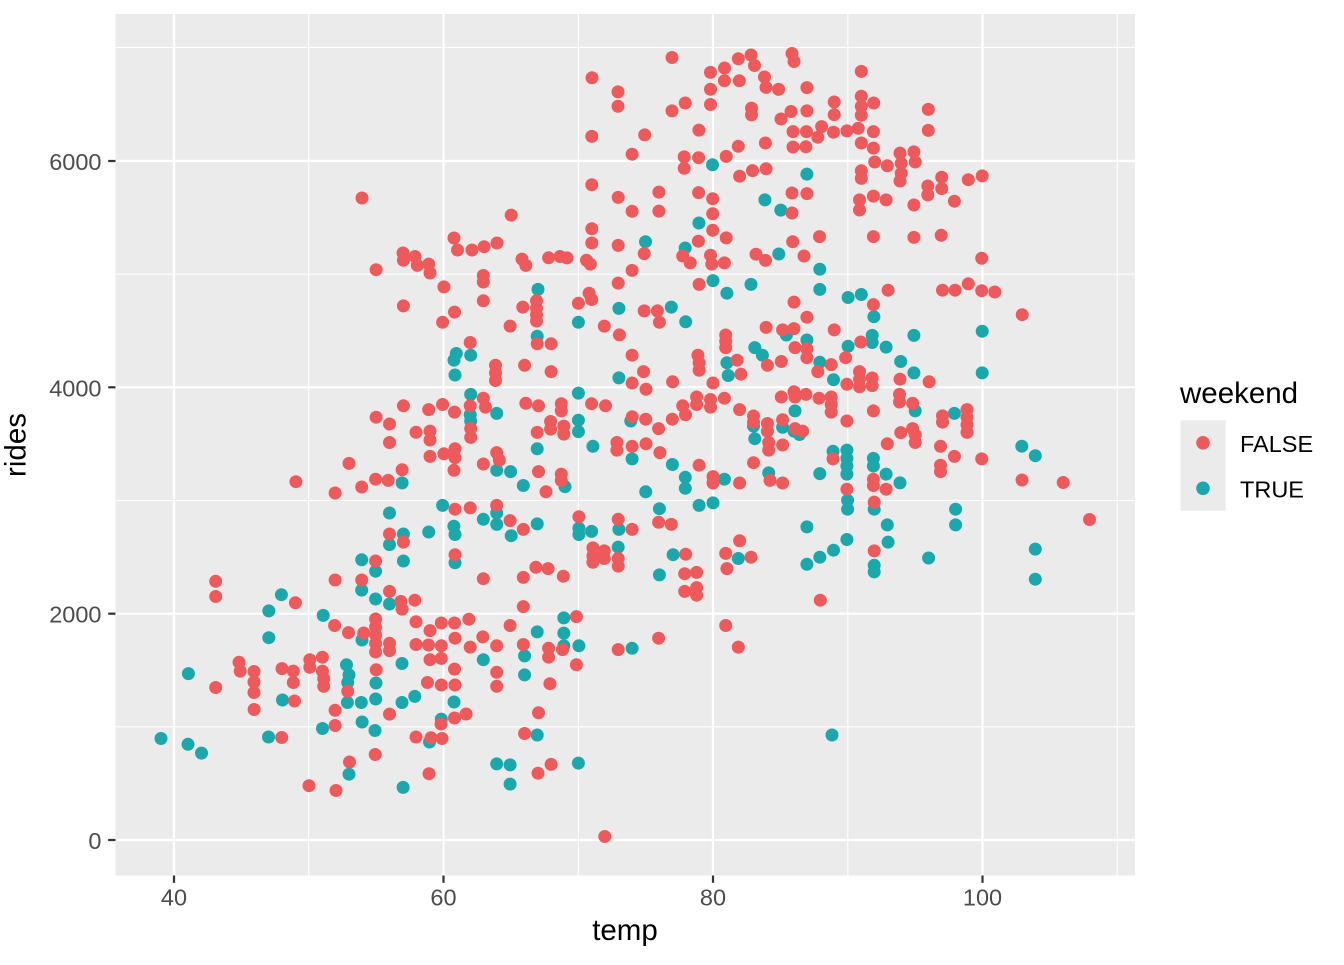 This screenshot has width=1344, height=965. Describe the element at coordinates (625, 930) in the screenshot. I see `svg-text: temp` at that location.